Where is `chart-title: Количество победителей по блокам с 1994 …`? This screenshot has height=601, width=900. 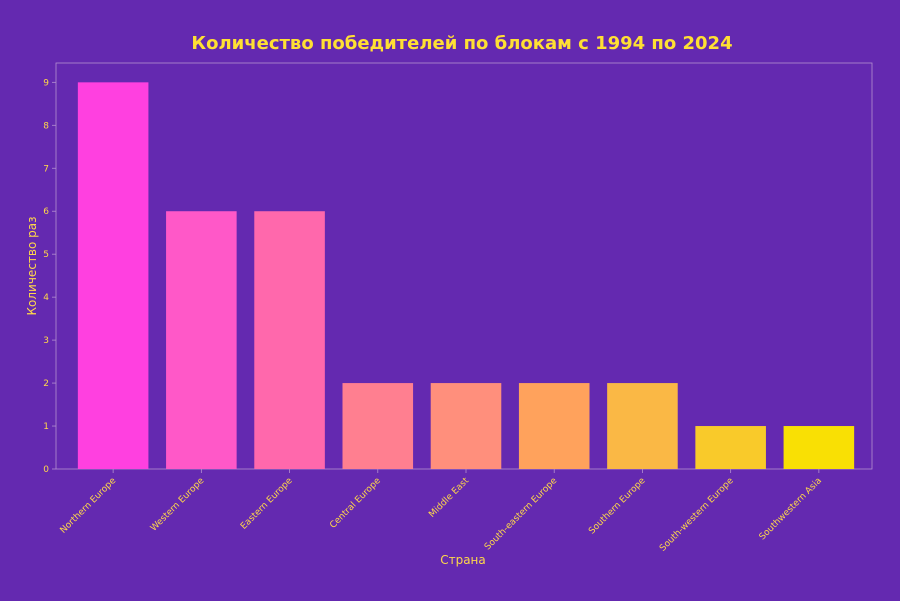 chart-title: Количество победителей по блокам с 1994 … is located at coordinates (461, 43).